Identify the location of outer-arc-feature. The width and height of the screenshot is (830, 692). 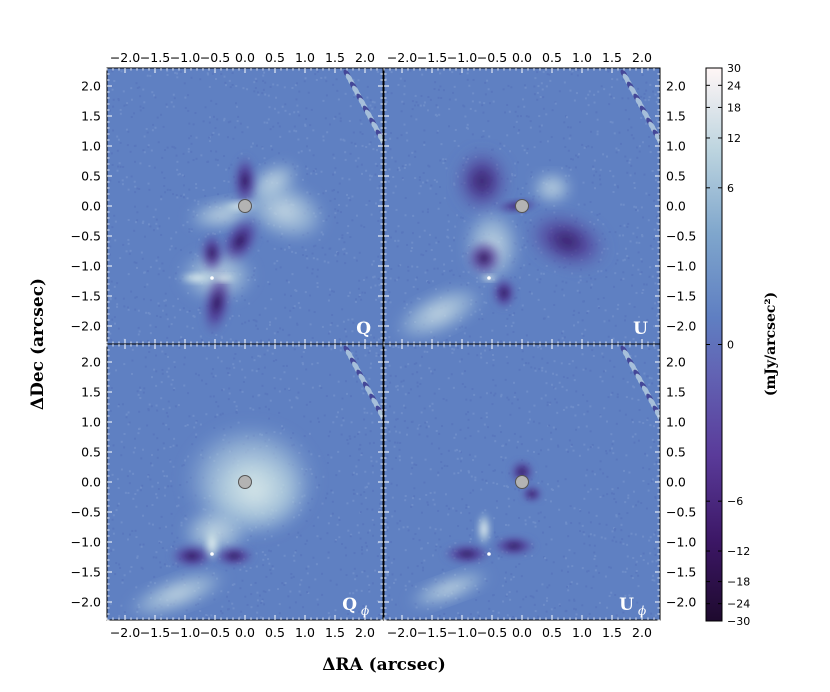
(640, 110).